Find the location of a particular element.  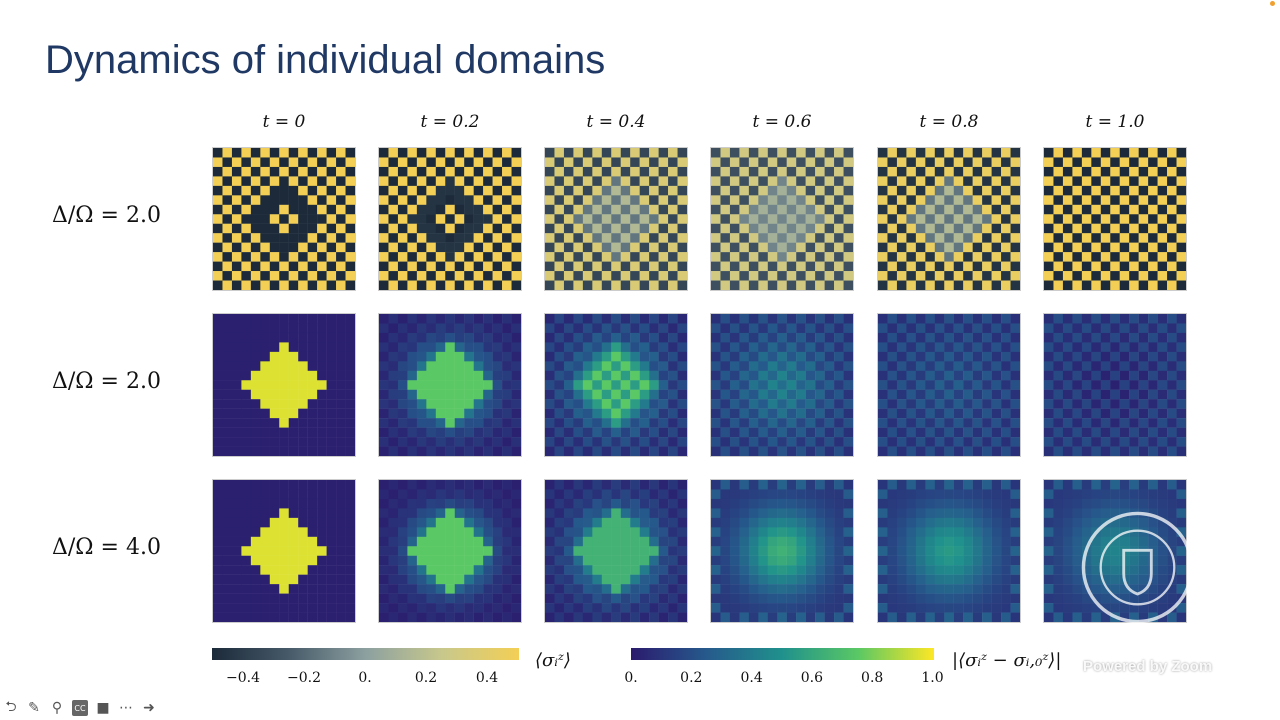

back-icon: ⮌ is located at coordinates (11, 707).